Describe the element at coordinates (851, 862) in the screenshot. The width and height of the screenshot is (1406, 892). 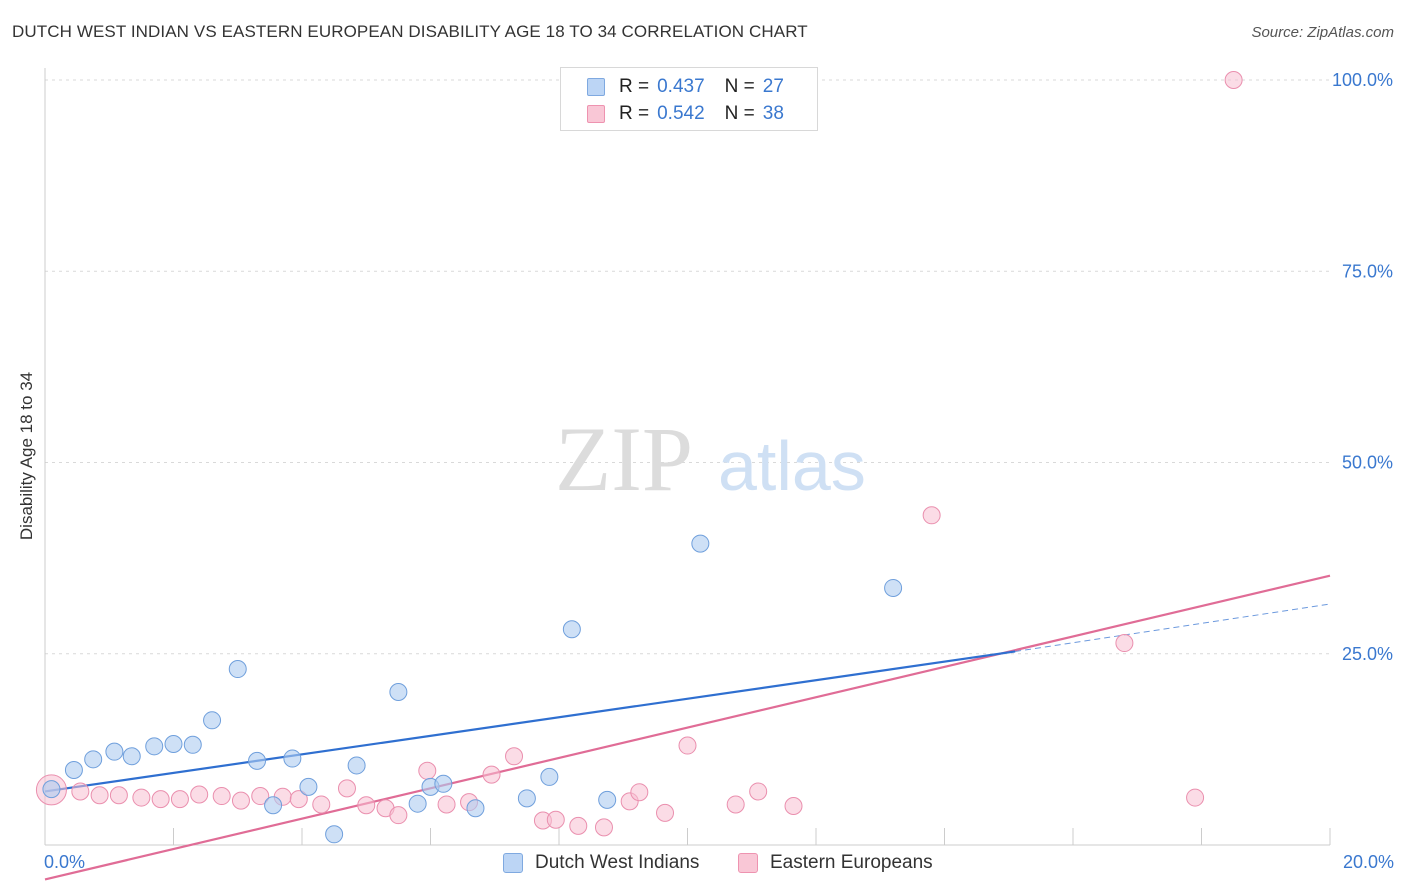
I see `bottom-legend-label: Eastern Europeans` at that location.